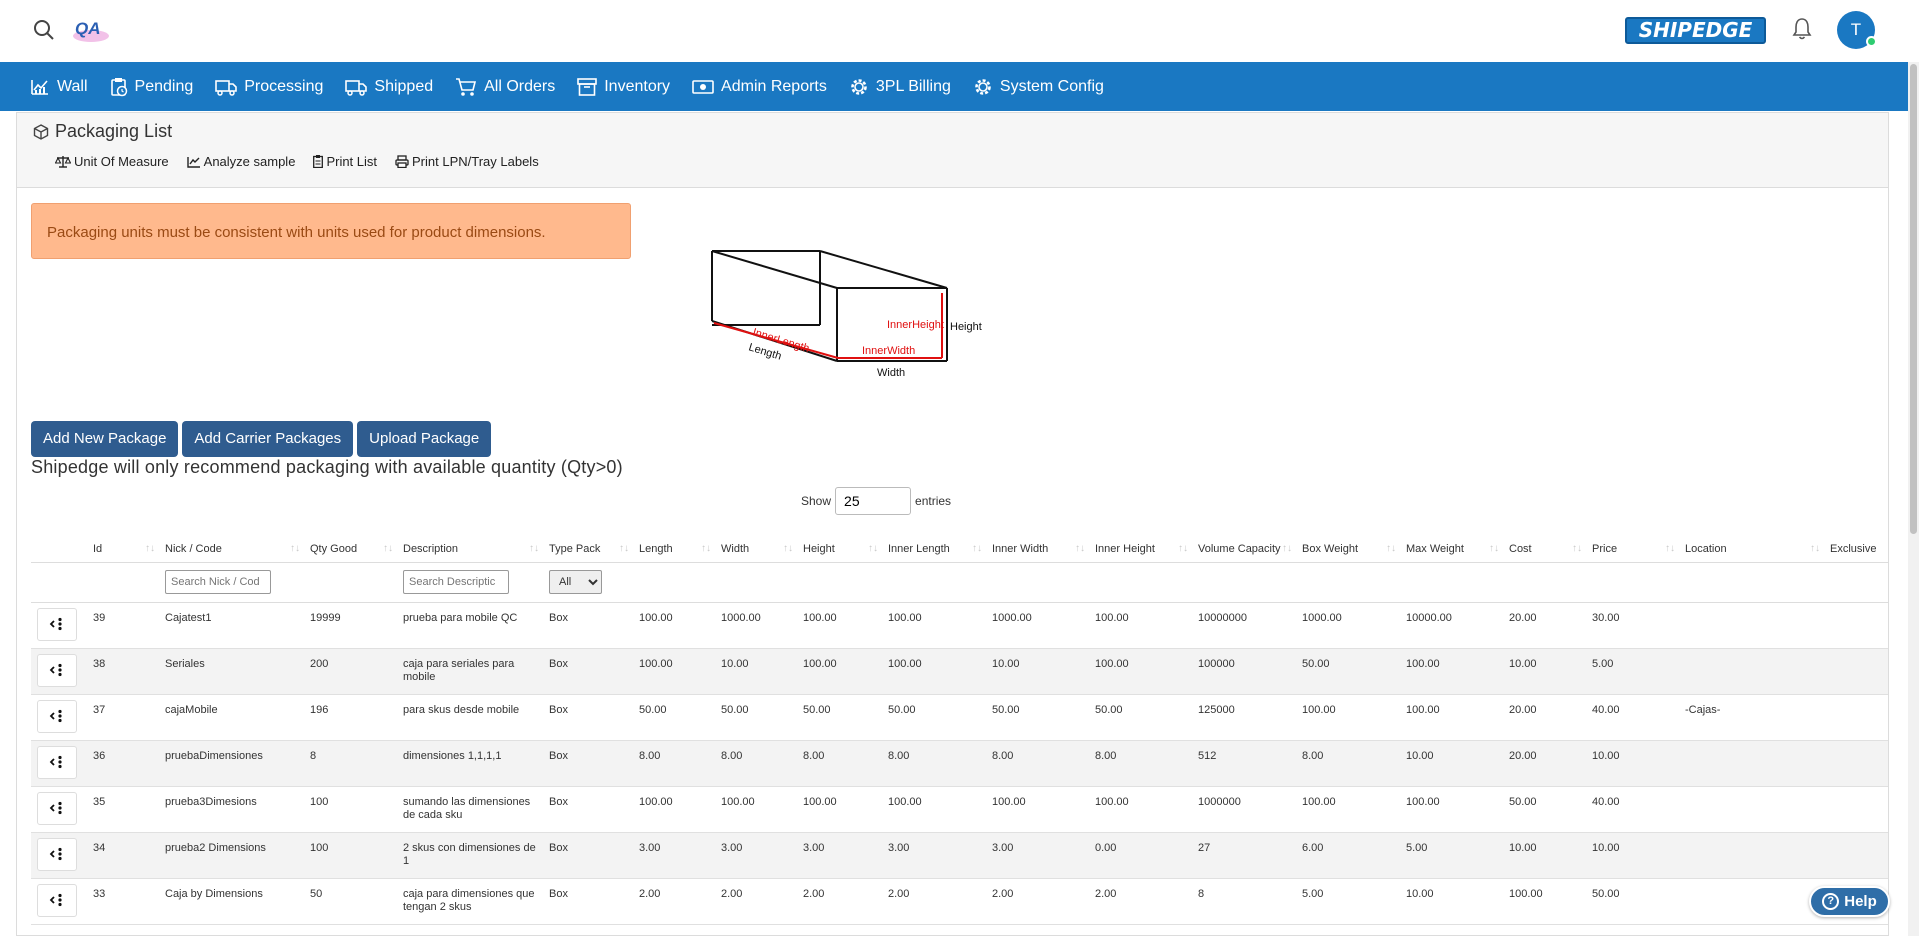  Describe the element at coordinates (674, 549) in the screenshot. I see `col-length-header: Length ↑↓` at that location.